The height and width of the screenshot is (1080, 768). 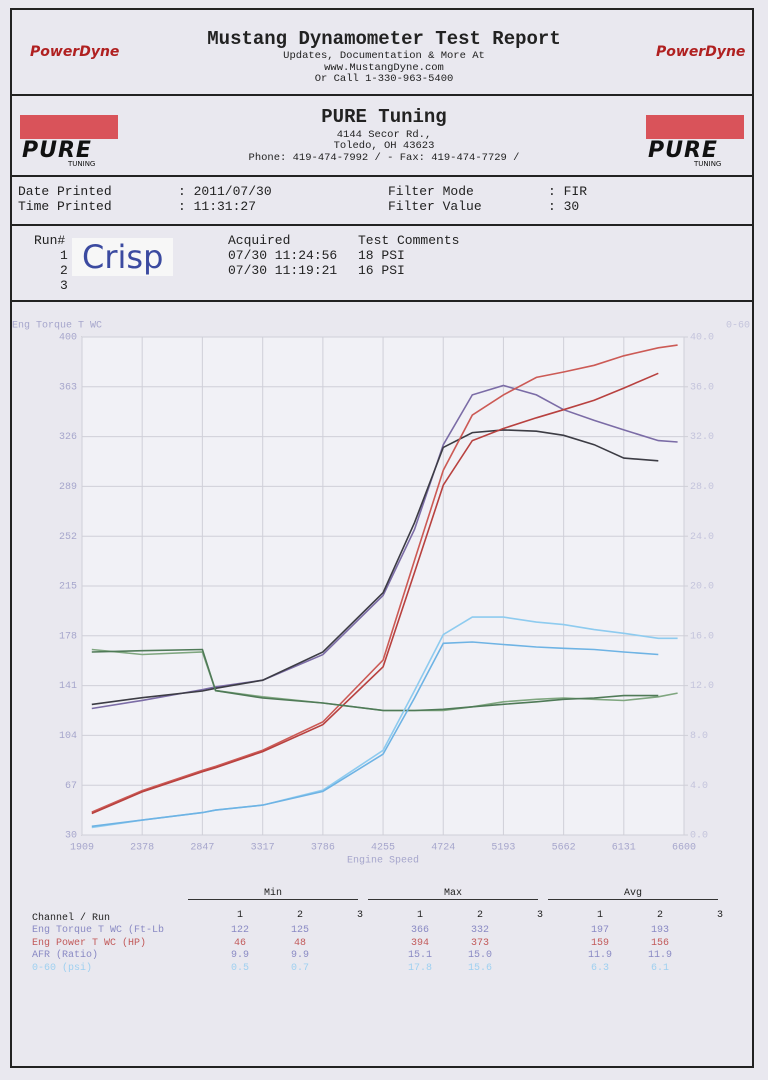 What do you see at coordinates (419, 968) in the screenshot?
I see `summary-value: 17.8` at bounding box center [419, 968].